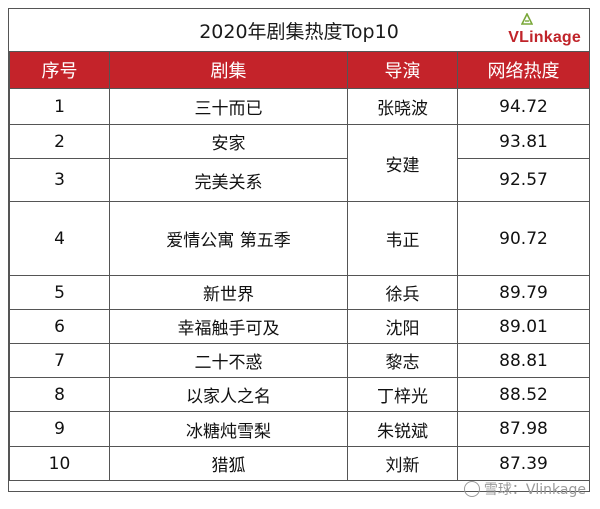 This screenshot has width=600, height=509. I want to click on heat-cell: 89.79, so click(523, 292).